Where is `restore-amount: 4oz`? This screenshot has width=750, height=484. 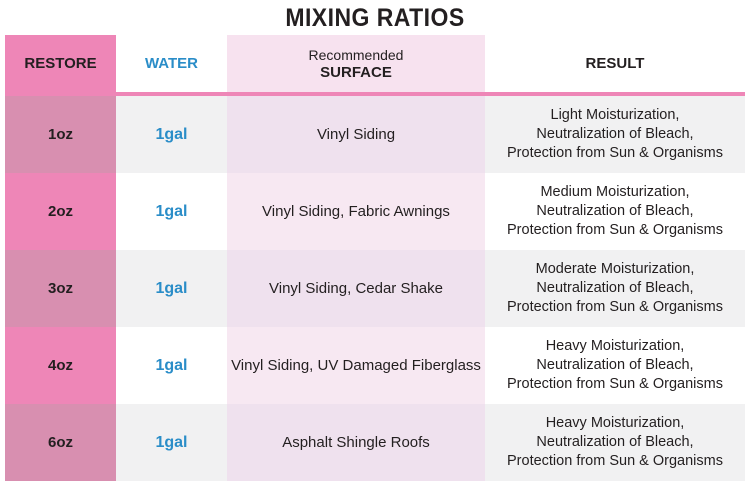
restore-amount: 4oz is located at coordinates (60, 365).